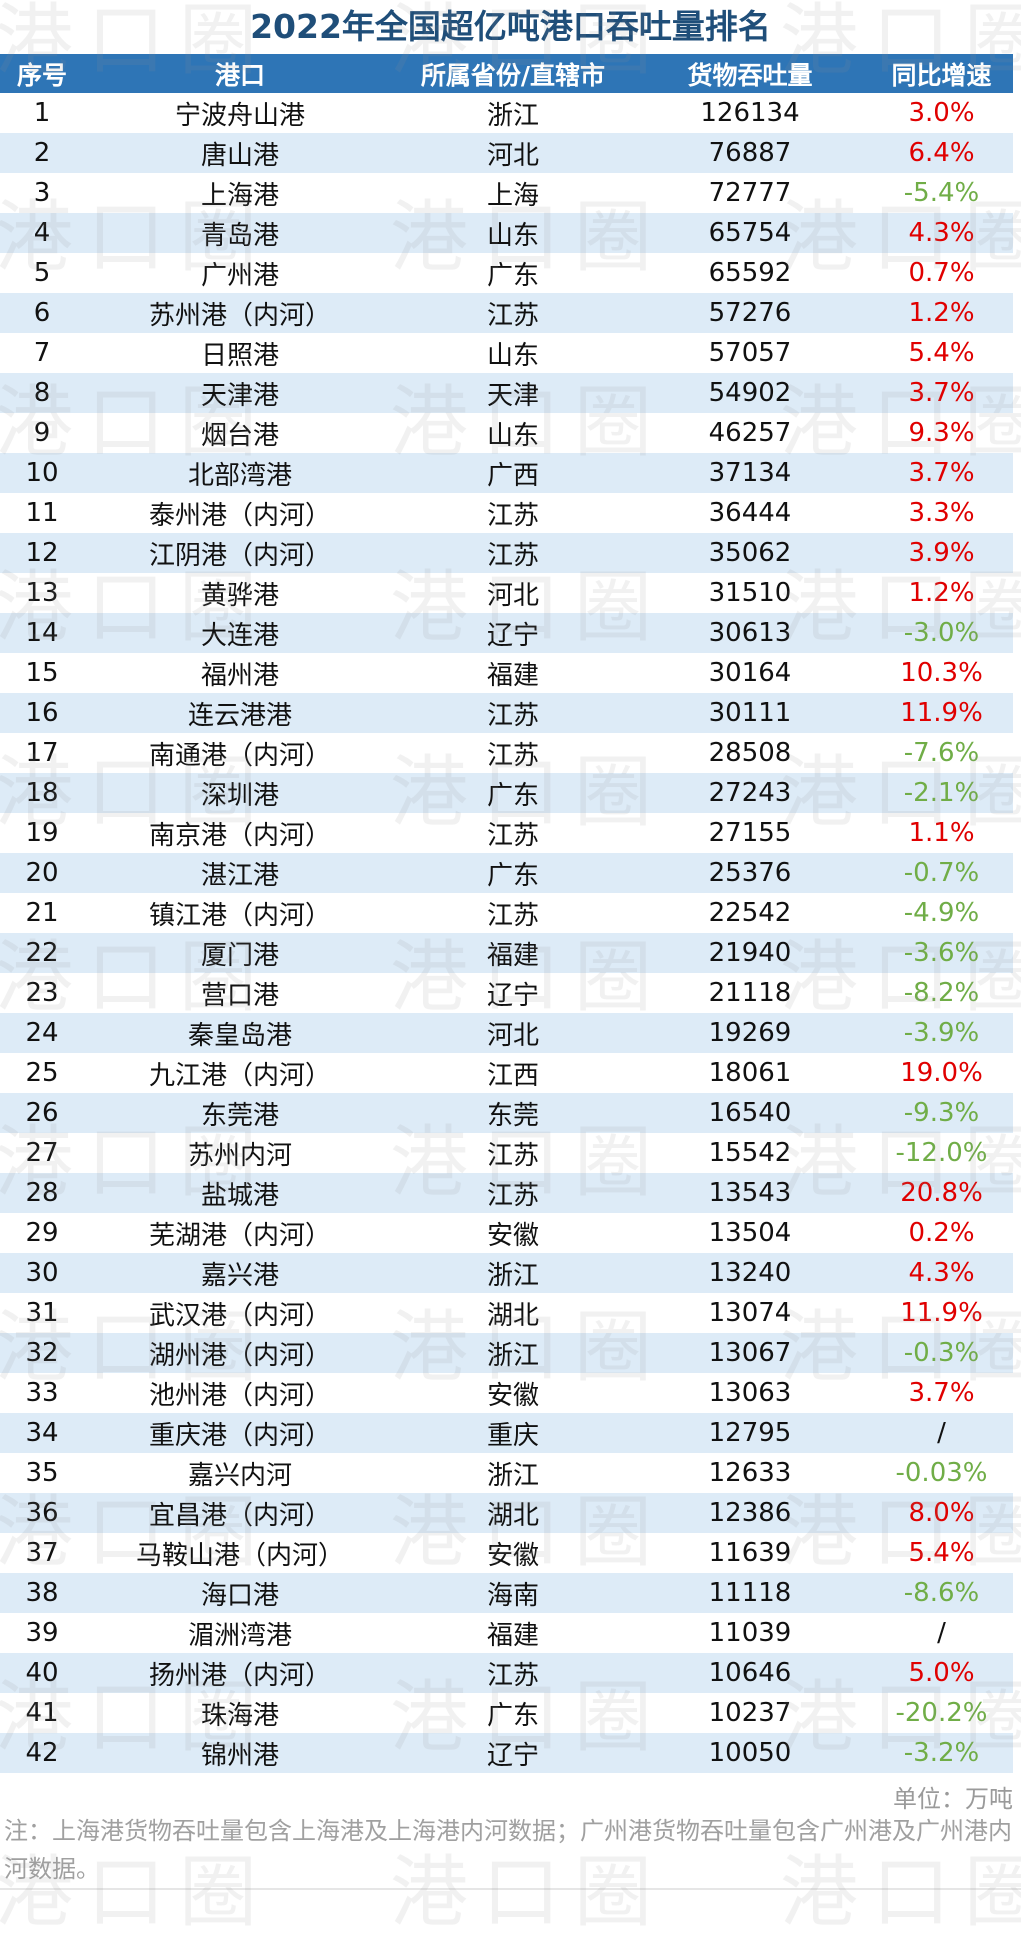 The width and height of the screenshot is (1021, 1942). I want to click on port-cell: 马鞍山港（内河）, so click(239, 1555).